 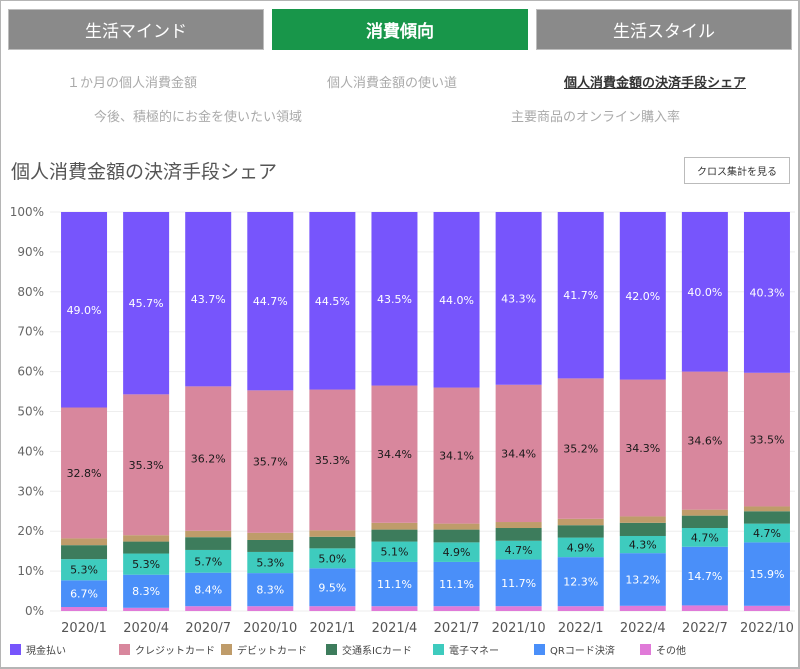 I want to click on legend-item: QRコード決済, so click(x=574, y=649).